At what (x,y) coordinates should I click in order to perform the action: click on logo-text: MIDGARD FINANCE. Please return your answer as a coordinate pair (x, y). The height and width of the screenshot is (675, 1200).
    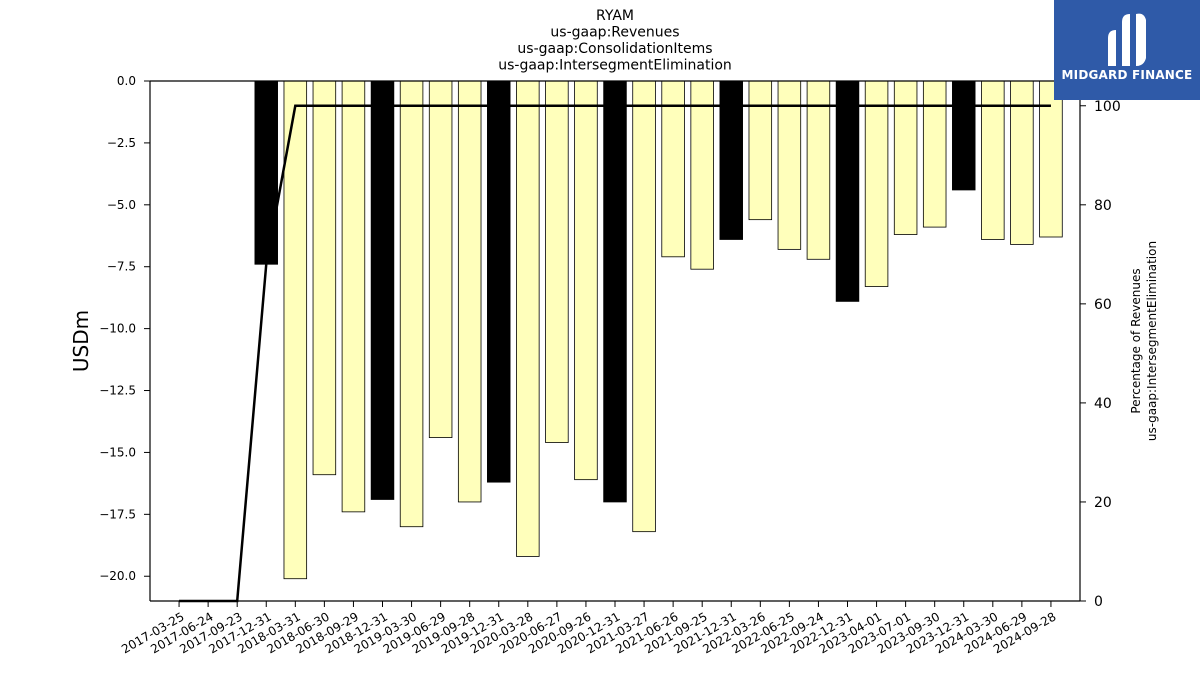
    Looking at the image, I should click on (1127, 75).